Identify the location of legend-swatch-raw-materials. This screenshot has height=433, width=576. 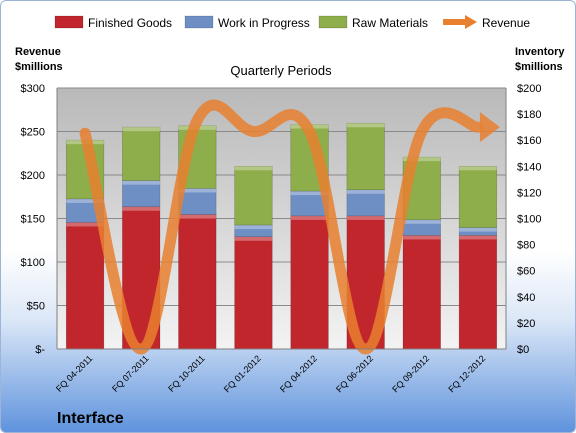
(333, 22).